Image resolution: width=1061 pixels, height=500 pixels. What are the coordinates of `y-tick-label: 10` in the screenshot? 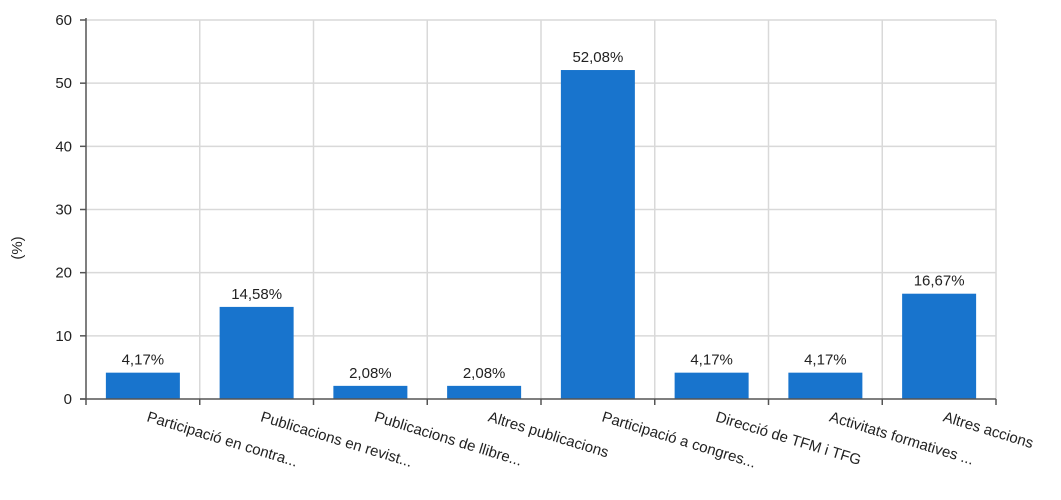 It's located at (63, 336).